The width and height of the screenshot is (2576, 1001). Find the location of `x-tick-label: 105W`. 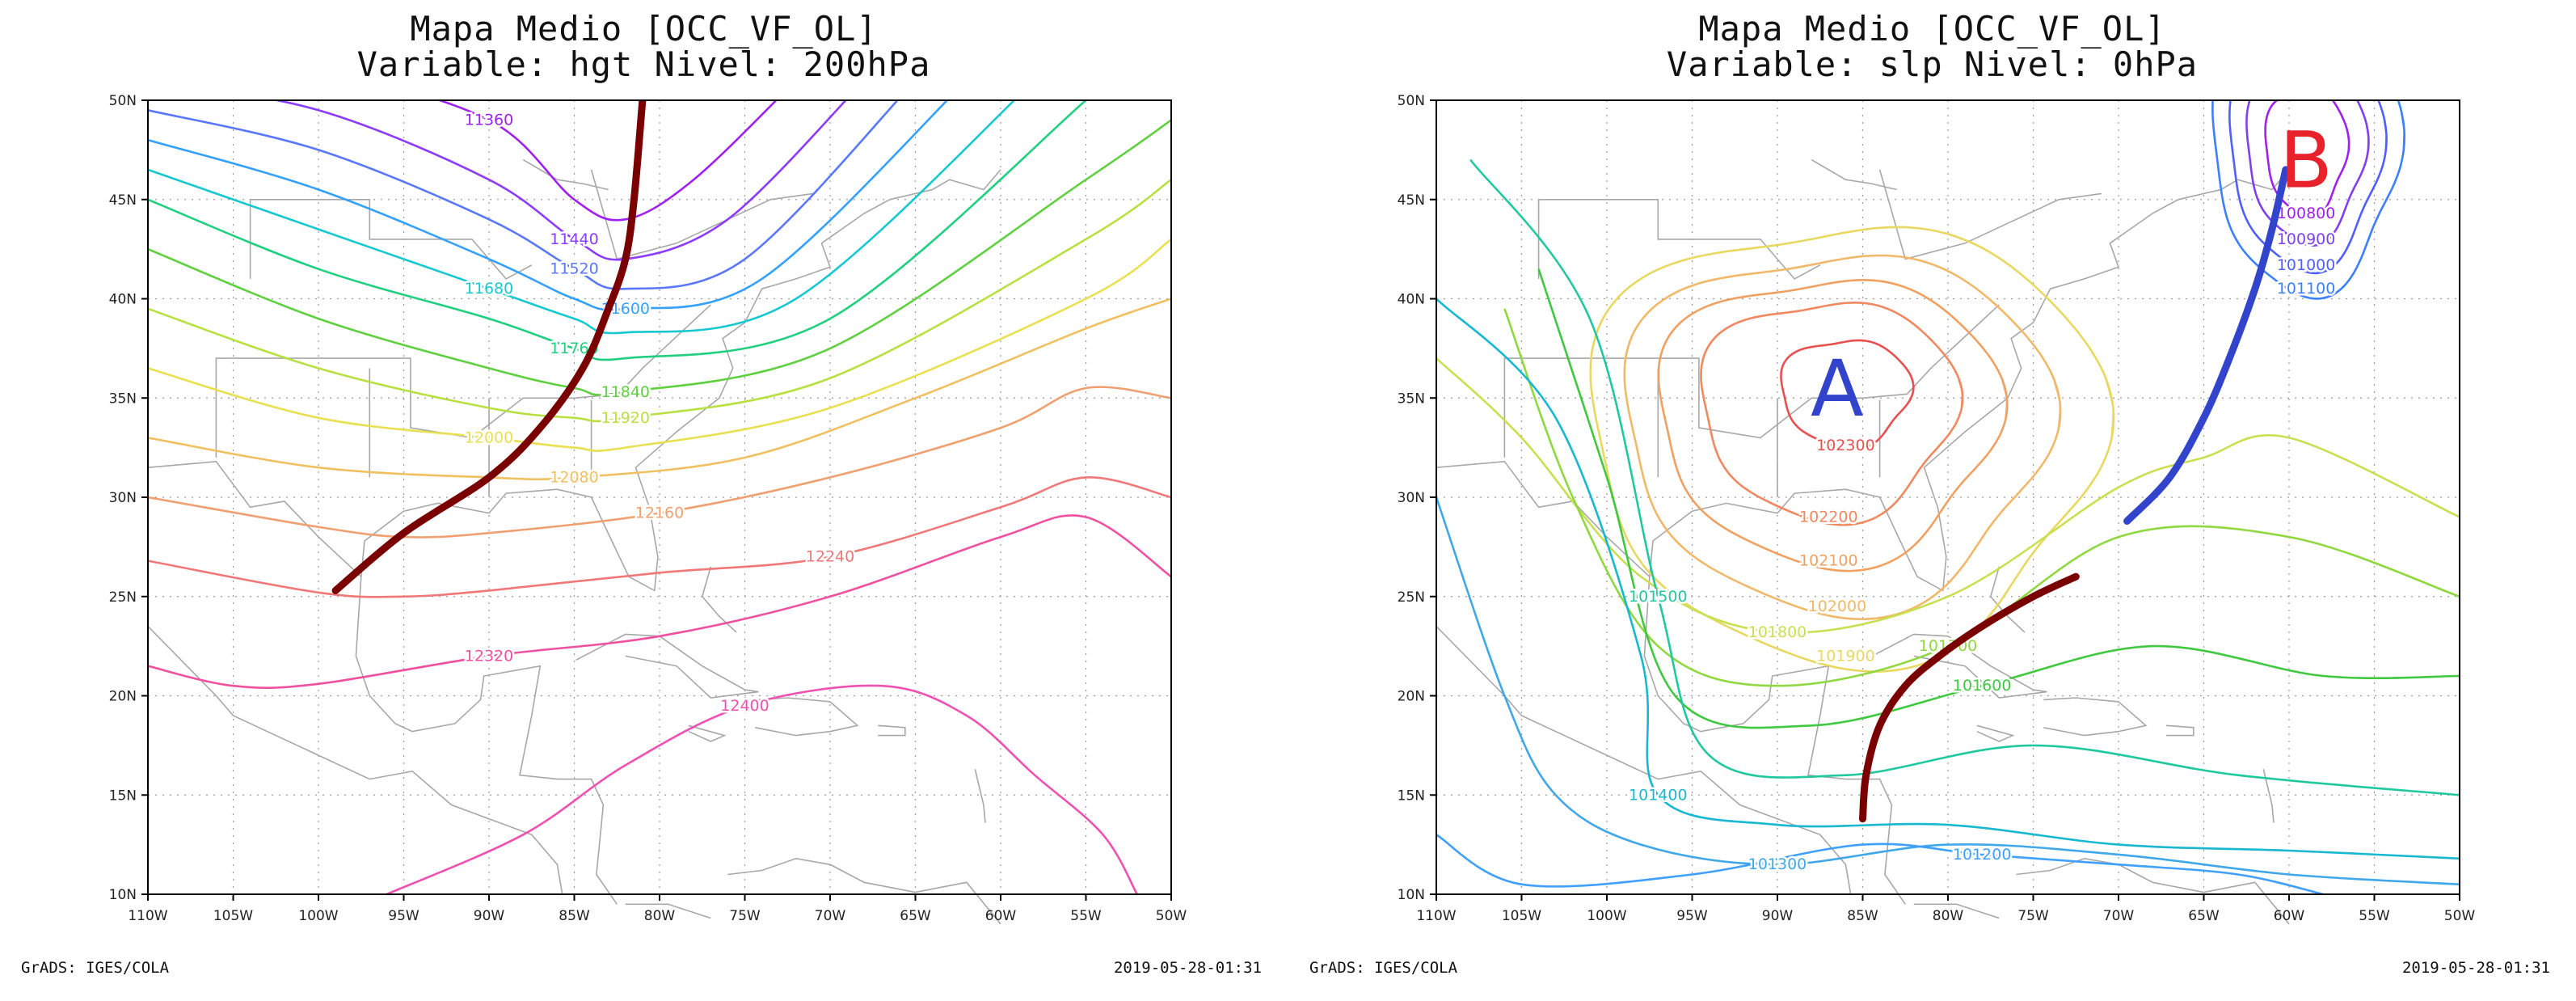

x-tick-label: 105W is located at coordinates (1521, 916).